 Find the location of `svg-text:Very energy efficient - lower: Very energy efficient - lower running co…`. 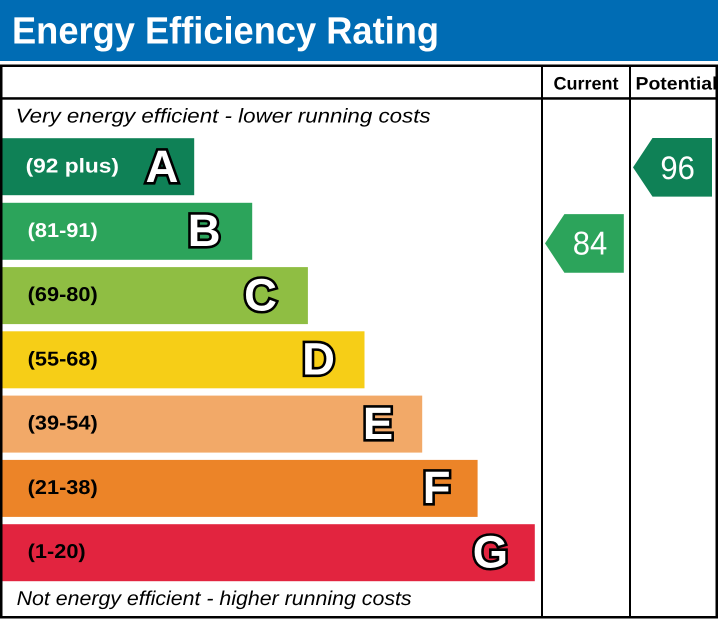

svg-text:Very energy efficient - lower: Very energy efficient - lower running co… is located at coordinates (223, 117).